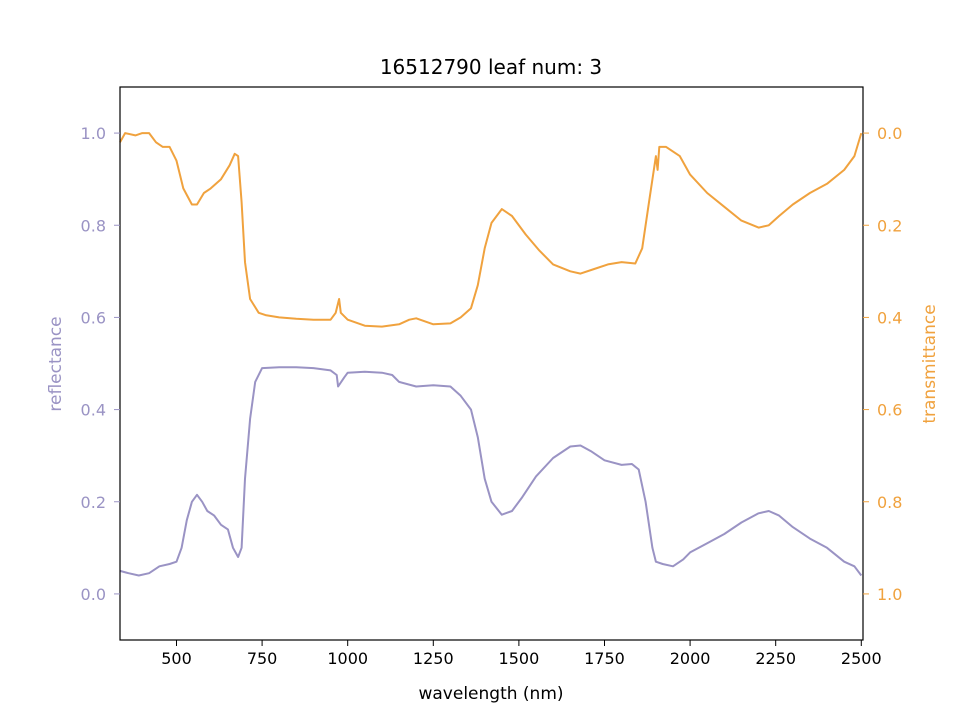  Describe the element at coordinates (347, 658) in the screenshot. I see `x-tick-label: 1000` at that location.